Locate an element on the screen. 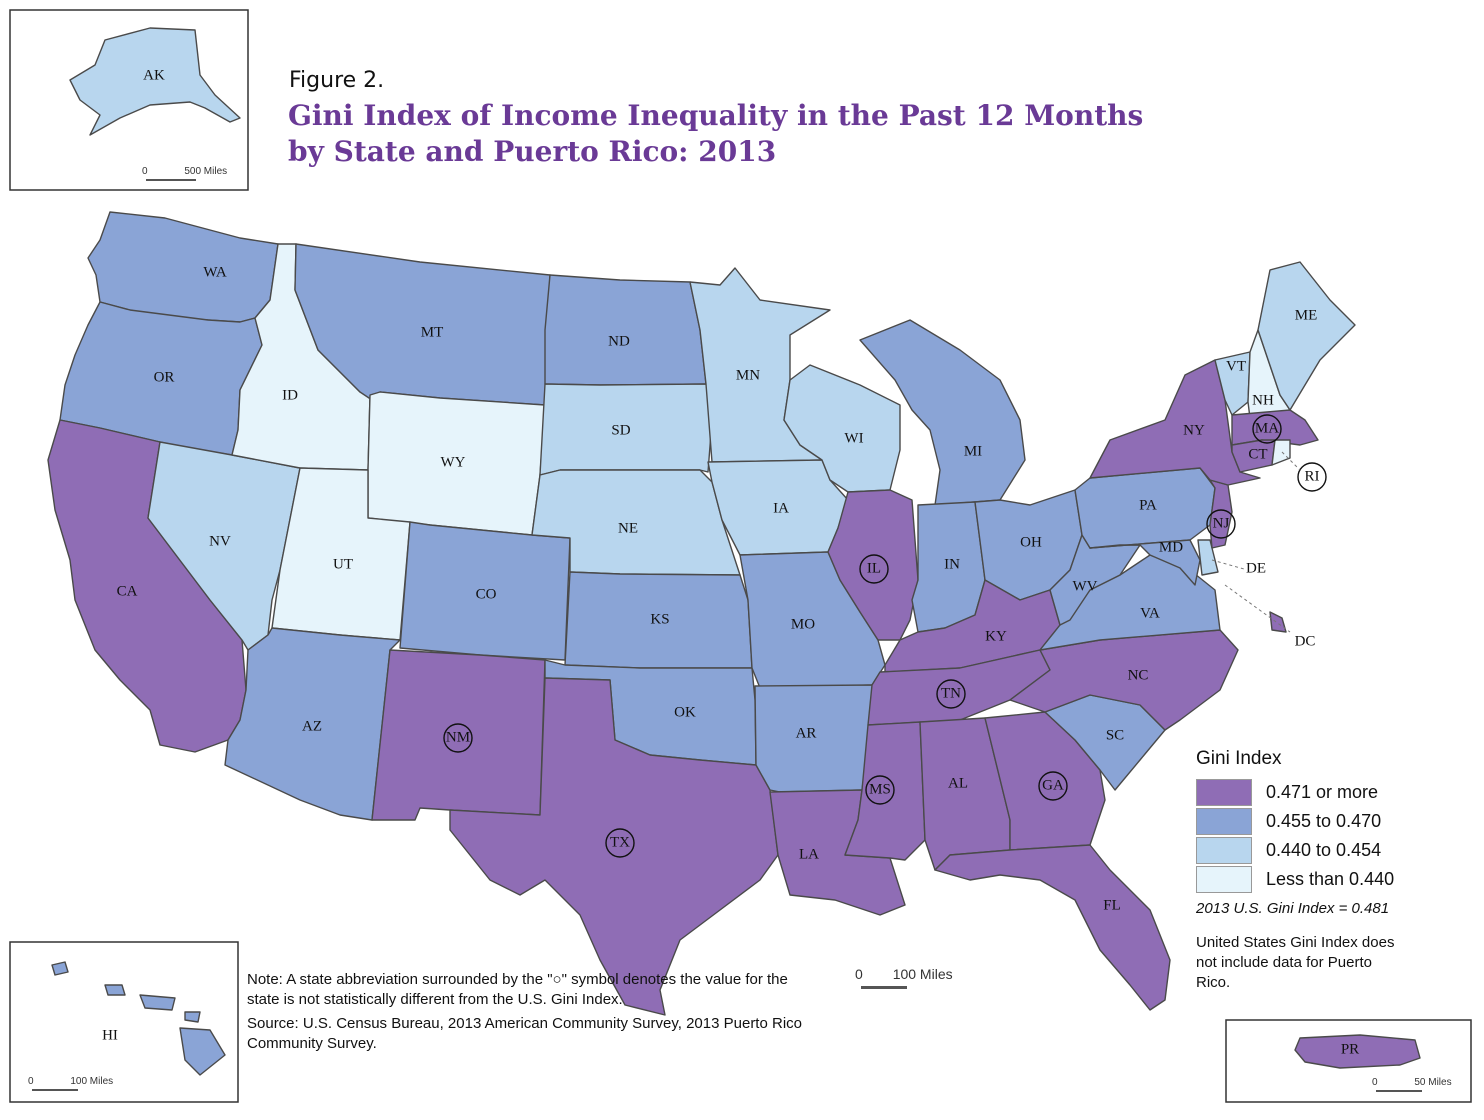 The height and width of the screenshot is (1120, 1484). title-line-2: by State and Puerto Rico: 2013 is located at coordinates (532, 151).